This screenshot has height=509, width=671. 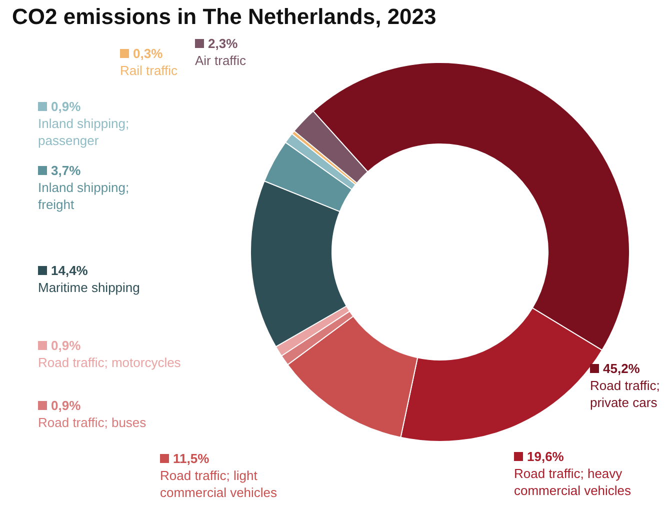 I want to click on legend-label: Maritime shipping, so click(x=89, y=287).